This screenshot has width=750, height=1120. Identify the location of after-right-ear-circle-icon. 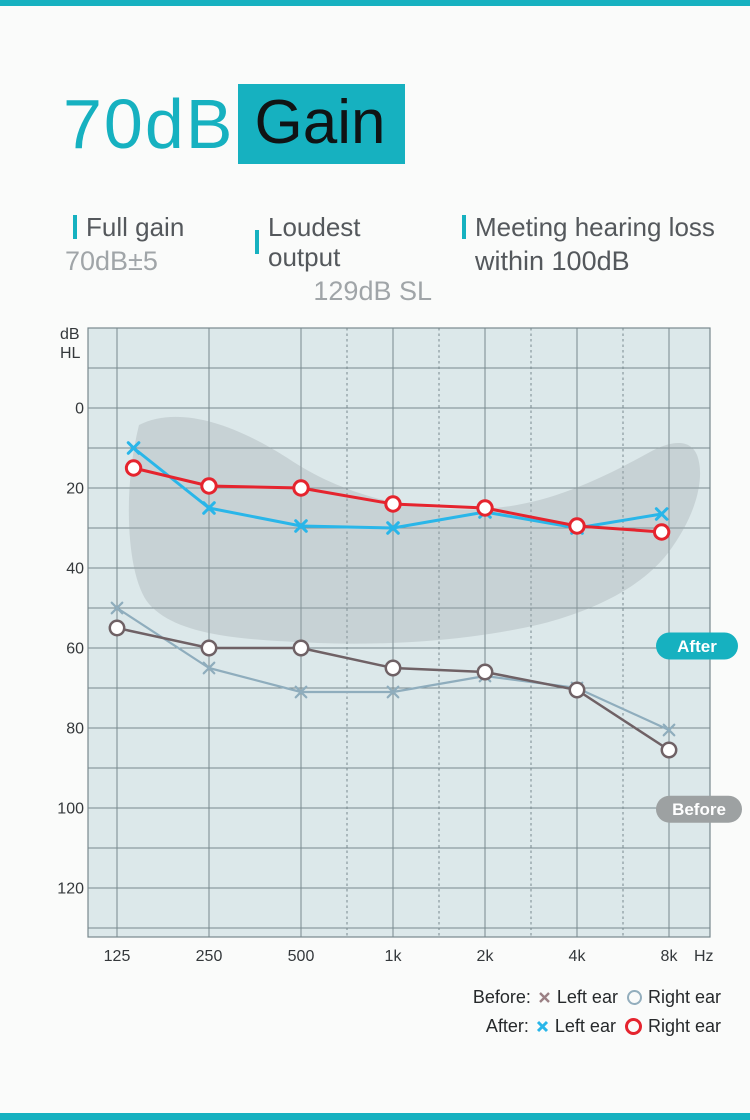
(633, 1026).